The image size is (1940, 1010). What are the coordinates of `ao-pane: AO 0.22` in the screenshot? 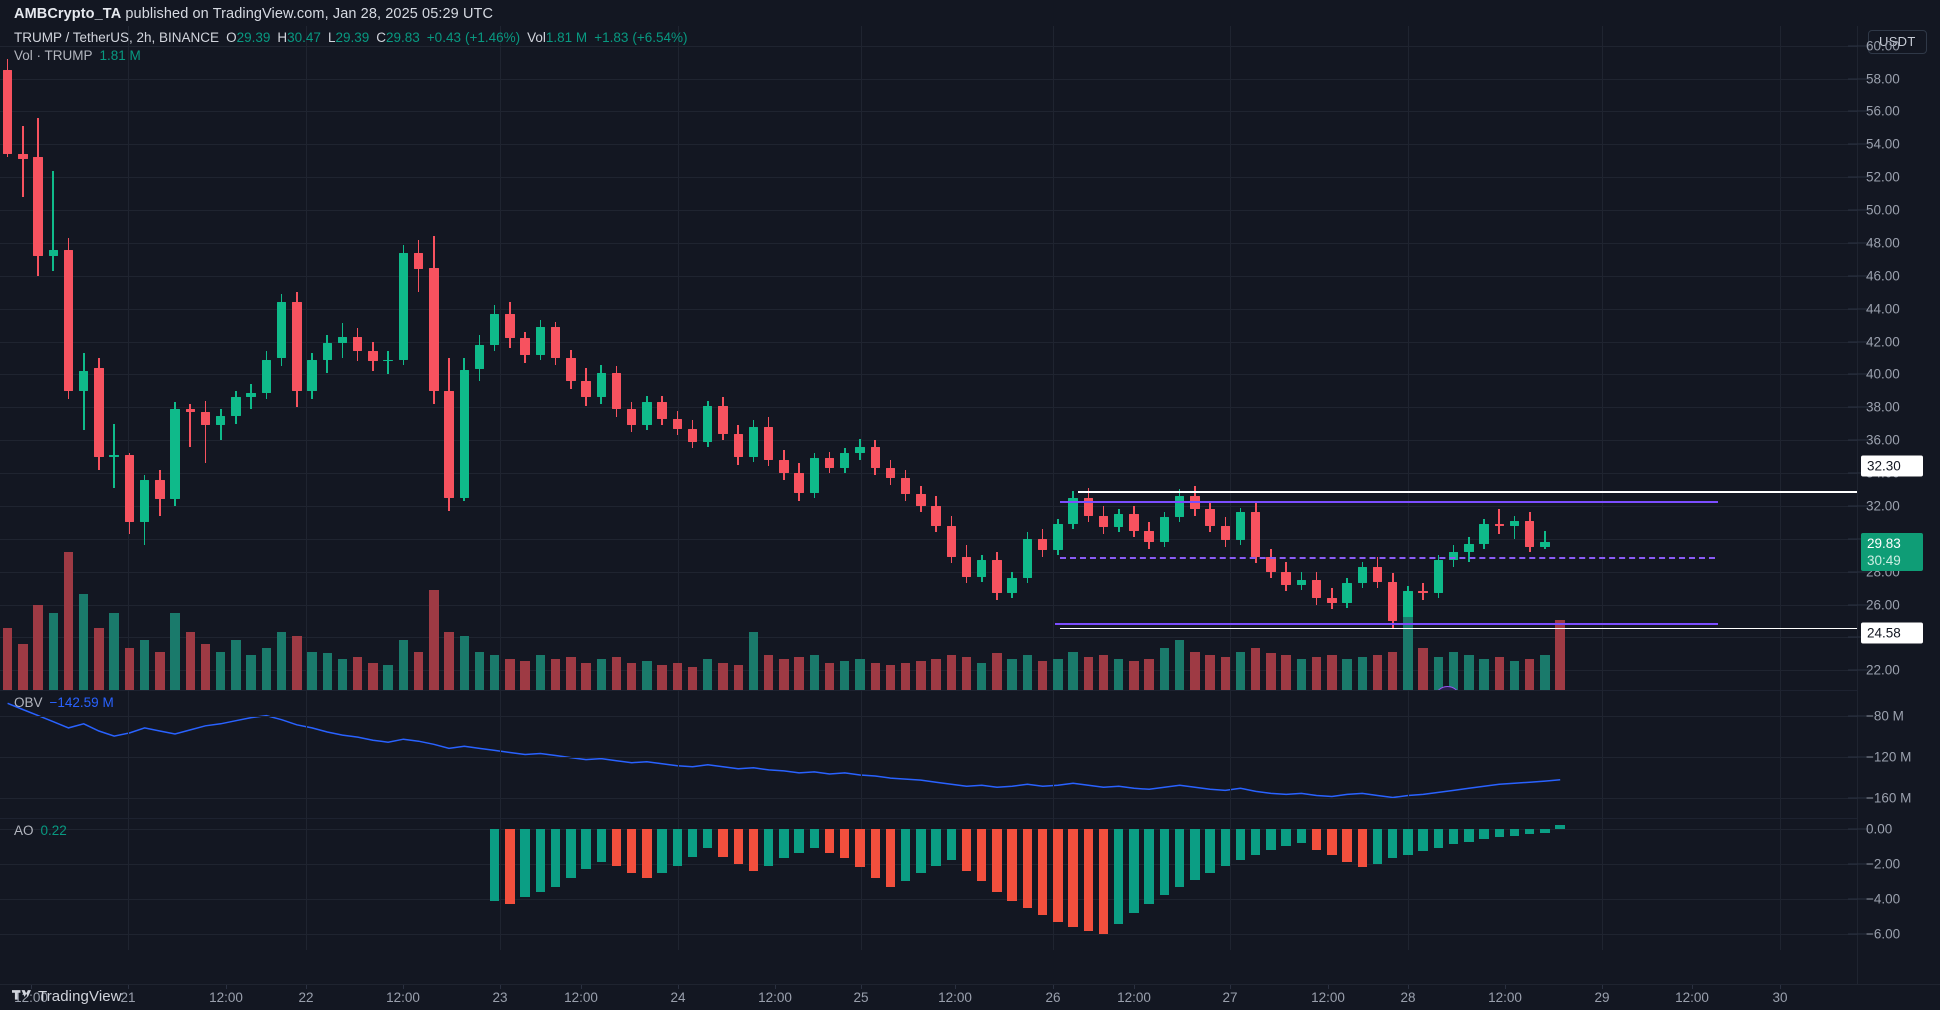 It's located at (928, 884).